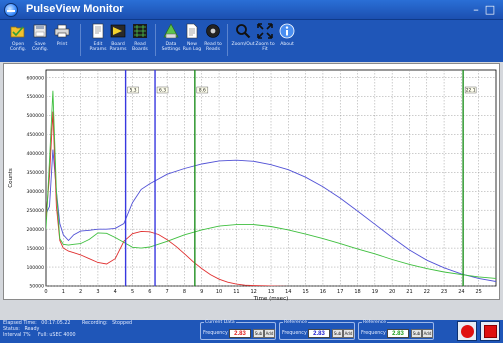 This screenshot has height=343, width=503. Describe the element at coordinates (11, 329) in the screenshot. I see `status-label: Status:` at that location.